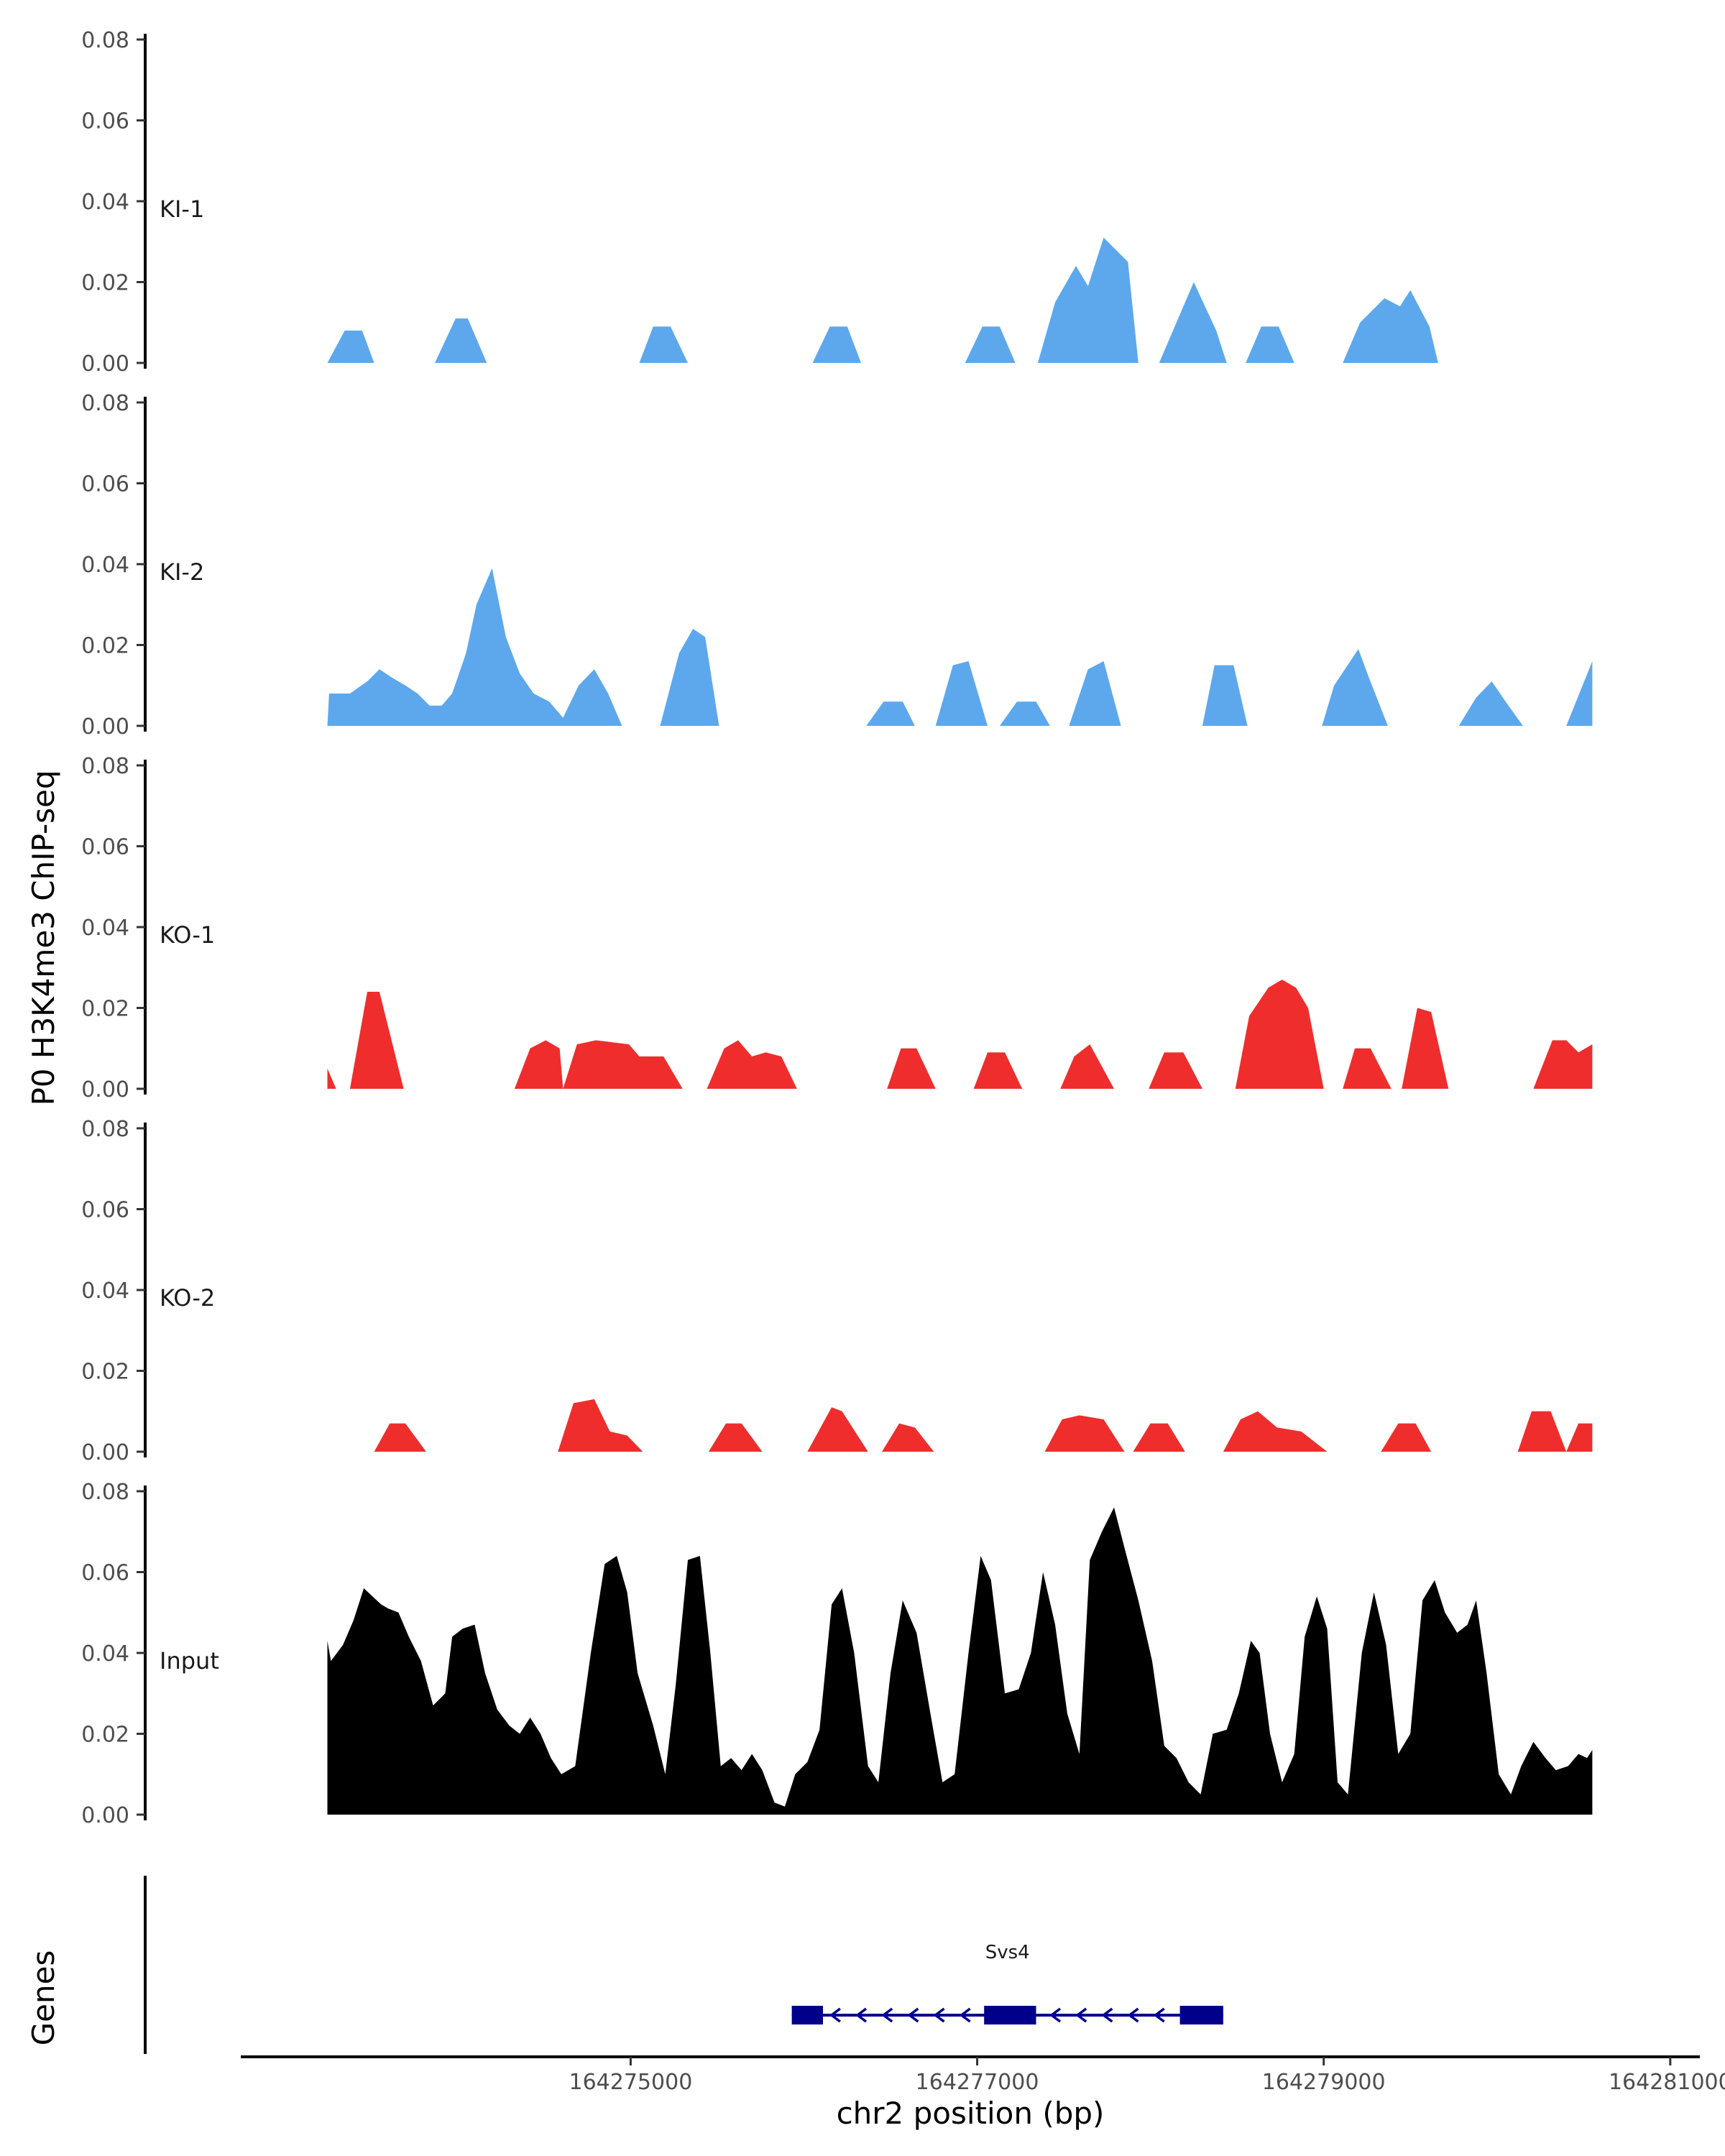 The width and height of the screenshot is (1725, 2156). I want to click on gene-name-label: Svs4, so click(1007, 1952).